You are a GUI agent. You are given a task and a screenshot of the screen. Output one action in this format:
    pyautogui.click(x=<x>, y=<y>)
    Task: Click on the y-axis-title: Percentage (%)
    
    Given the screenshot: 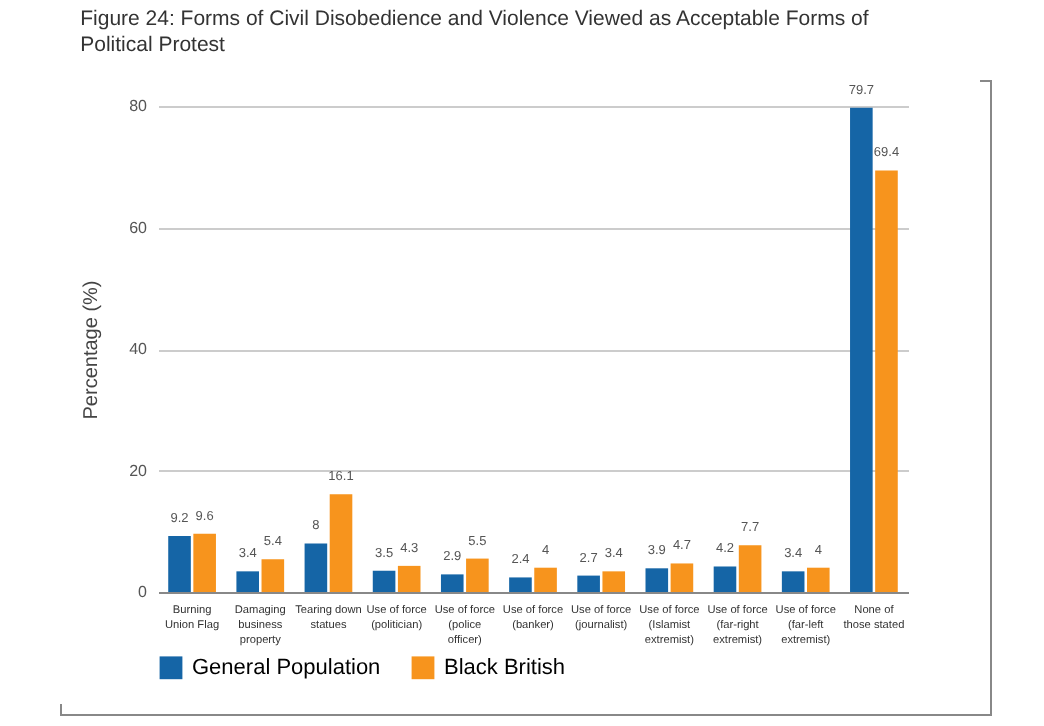 What is the action you would take?
    pyautogui.click(x=92, y=350)
    